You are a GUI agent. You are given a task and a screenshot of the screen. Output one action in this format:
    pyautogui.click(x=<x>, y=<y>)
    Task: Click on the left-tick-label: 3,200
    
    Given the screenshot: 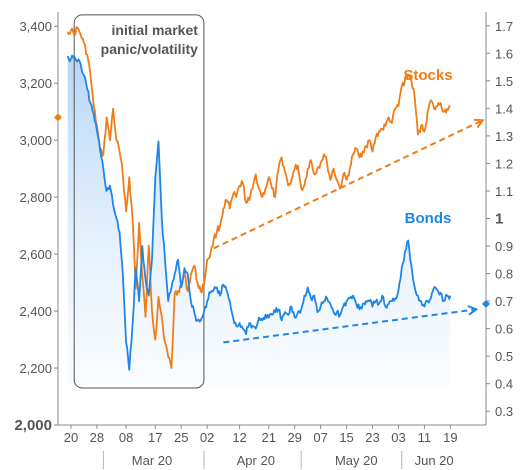 What is the action you would take?
    pyautogui.click(x=35, y=83)
    